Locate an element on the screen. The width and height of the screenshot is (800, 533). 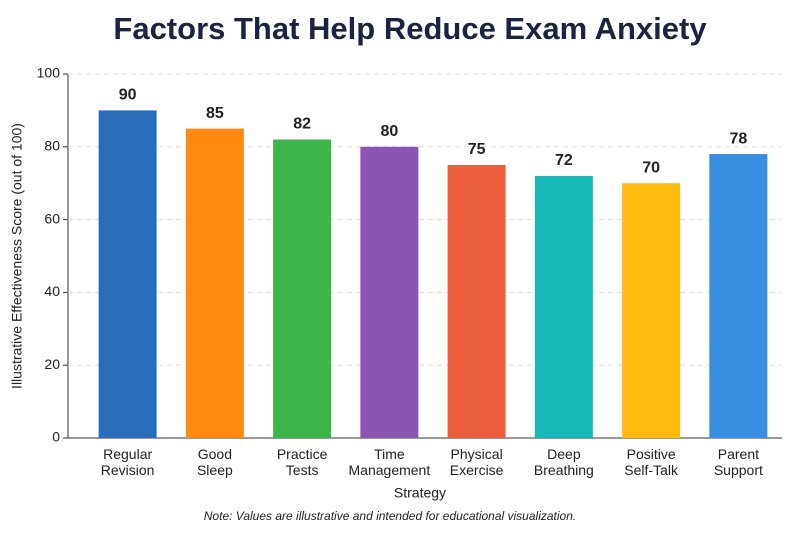
x-tick-label: Deep Breathing is located at coordinates (564, 462).